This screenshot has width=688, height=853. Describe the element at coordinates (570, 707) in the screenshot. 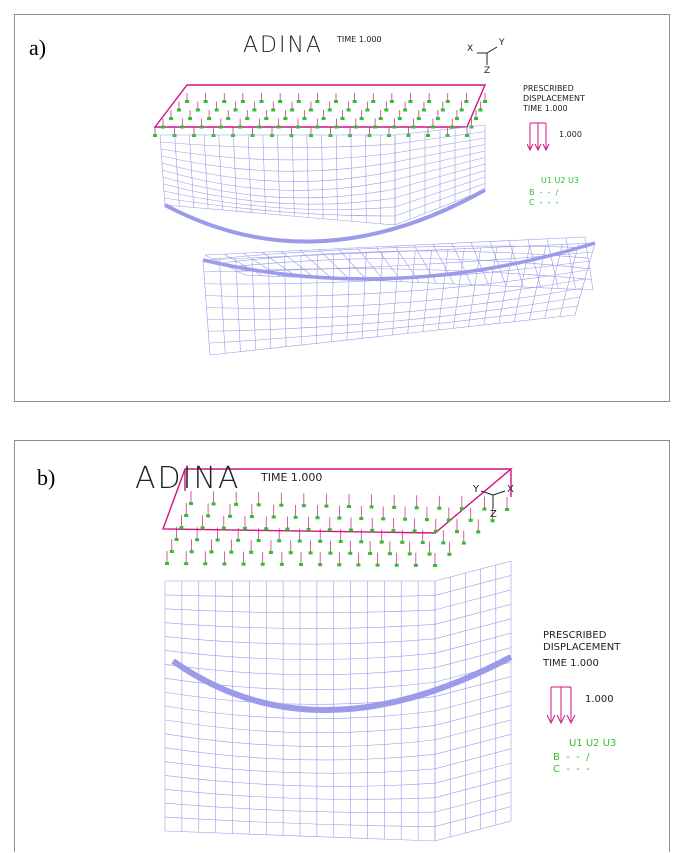

I see `load-arrows-icon` at that location.